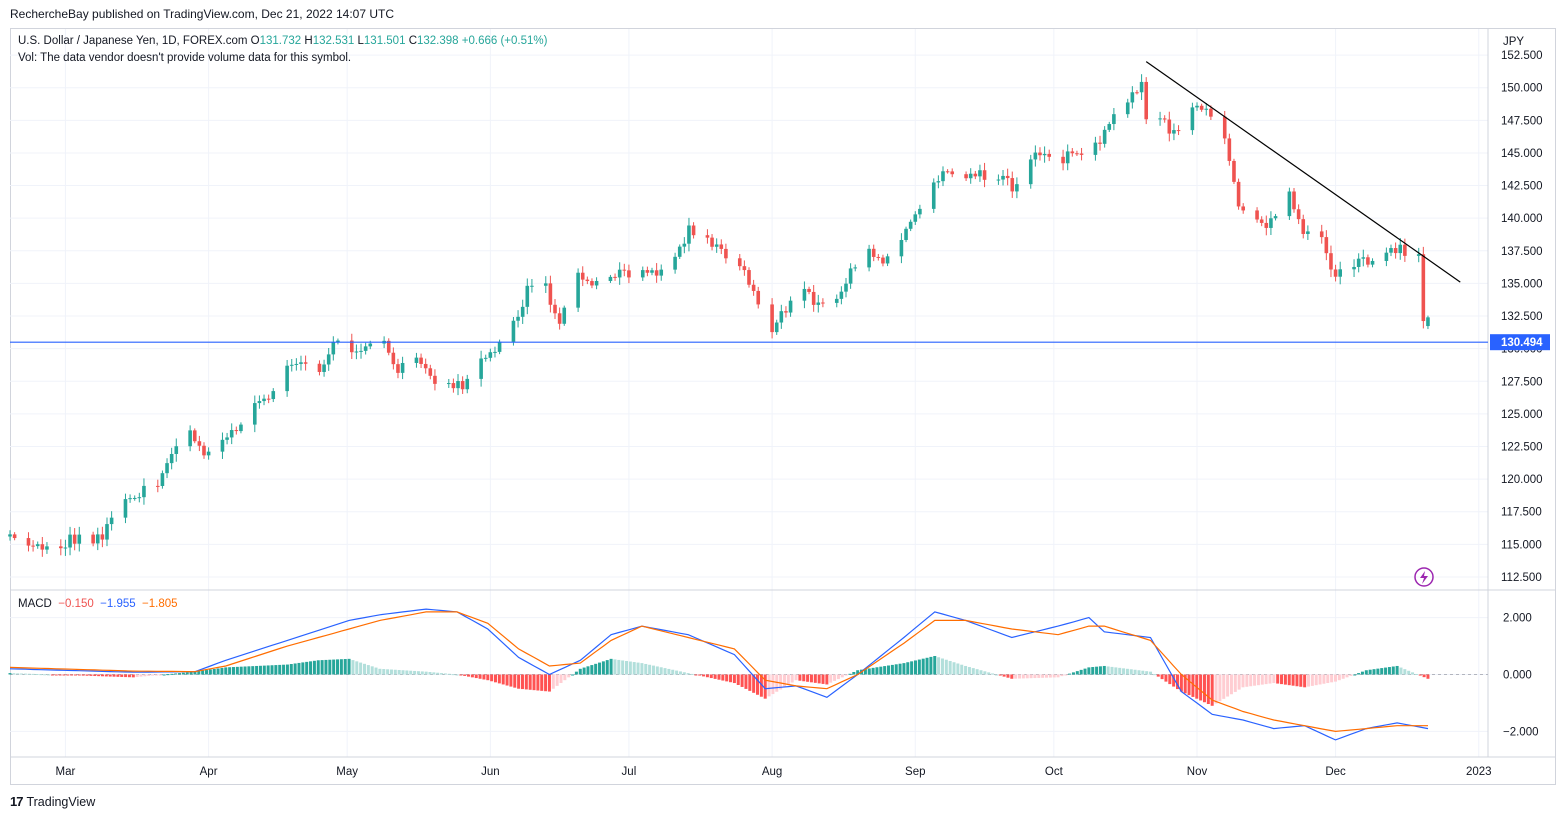 This screenshot has height=820, width=1566. Describe the element at coordinates (1522, 317) in the screenshot. I see `price-tick-label-8: 132.500` at that location.